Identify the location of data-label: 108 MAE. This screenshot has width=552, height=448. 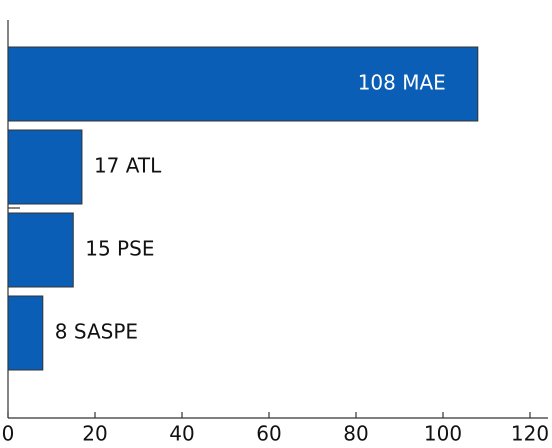
(402, 83).